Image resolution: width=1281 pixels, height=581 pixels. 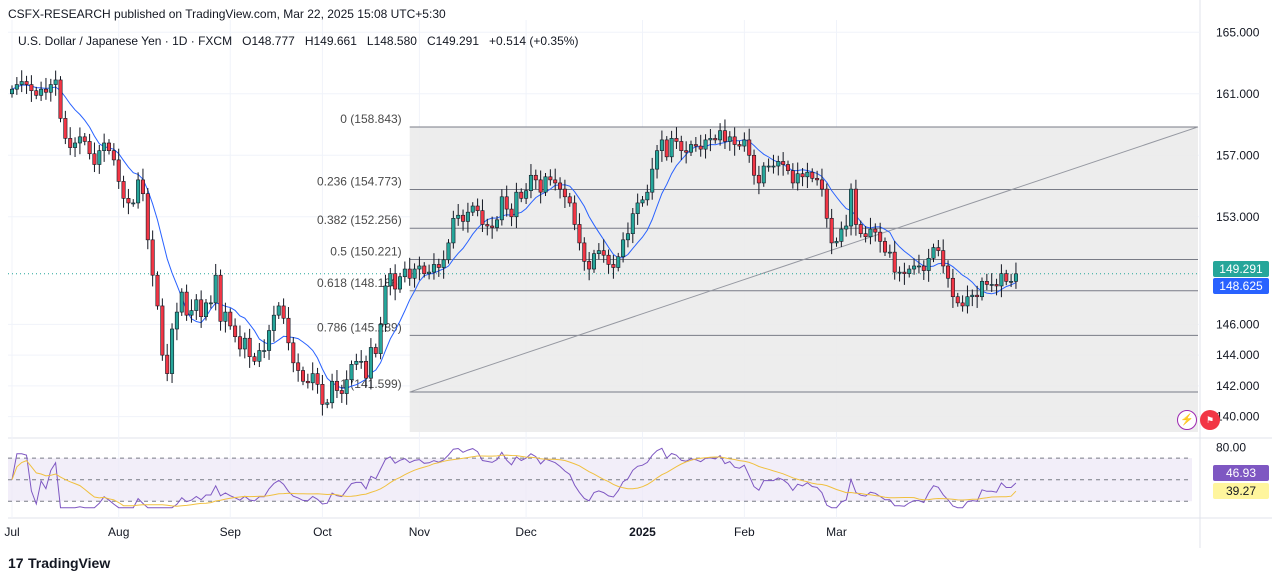 What do you see at coordinates (59, 563) in the screenshot?
I see `tradingview-logo: 17 TradingView` at bounding box center [59, 563].